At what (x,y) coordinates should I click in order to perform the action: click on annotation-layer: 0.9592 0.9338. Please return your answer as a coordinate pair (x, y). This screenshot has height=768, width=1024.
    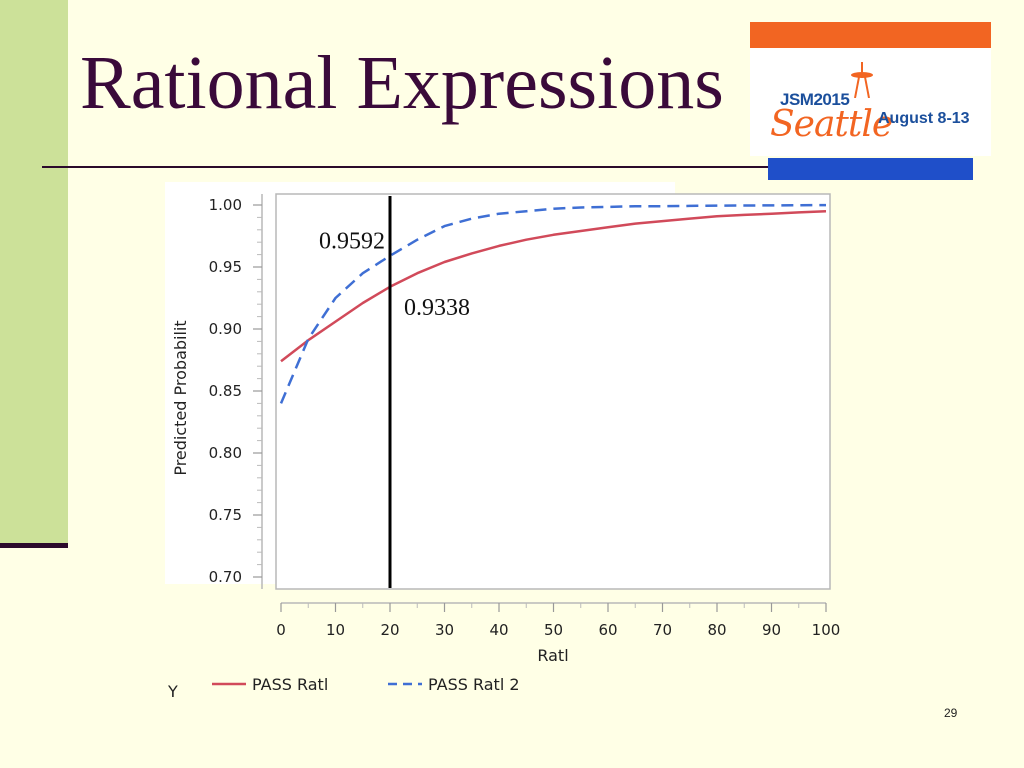
    Looking at the image, I should click on (394, 275).